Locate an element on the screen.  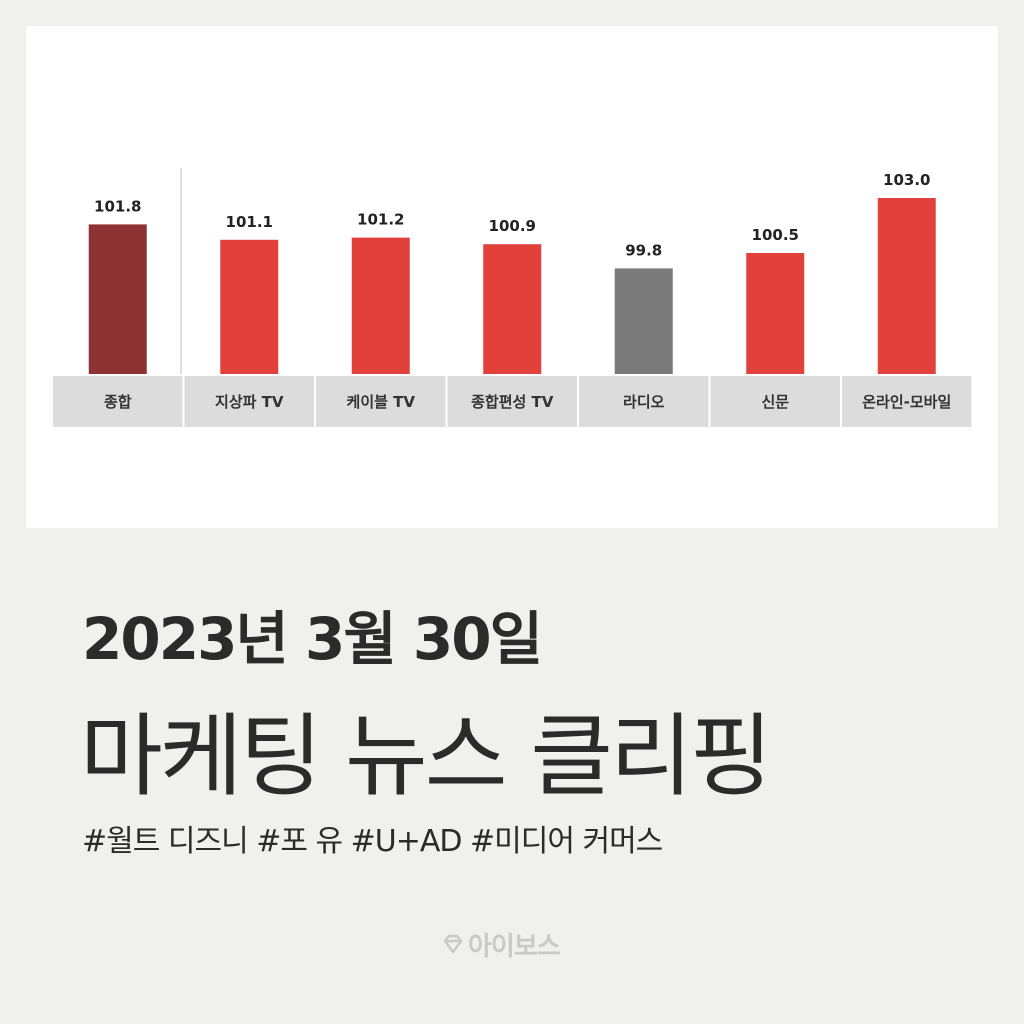
data-label: 101.1 is located at coordinates (249, 222).